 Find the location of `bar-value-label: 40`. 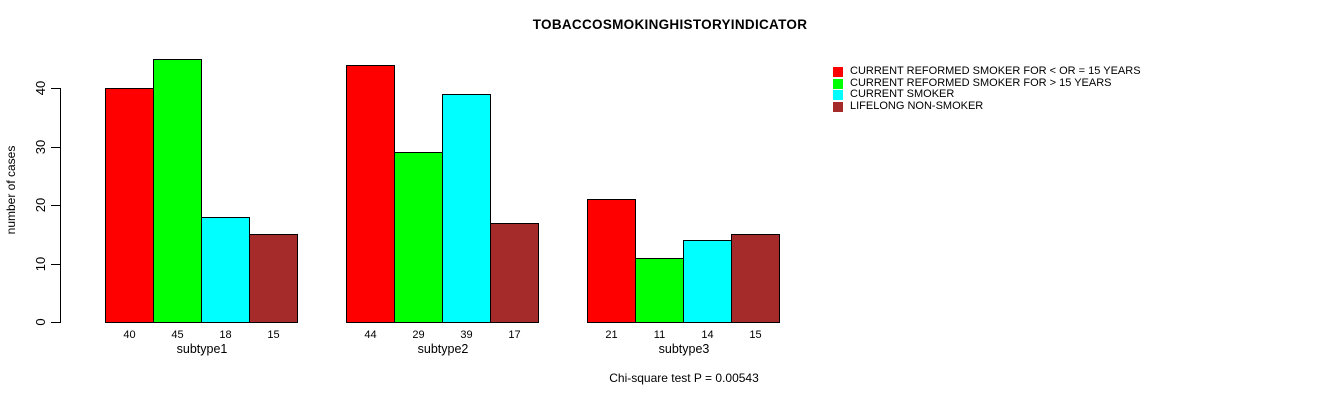

bar-value-label: 40 is located at coordinates (129, 335).